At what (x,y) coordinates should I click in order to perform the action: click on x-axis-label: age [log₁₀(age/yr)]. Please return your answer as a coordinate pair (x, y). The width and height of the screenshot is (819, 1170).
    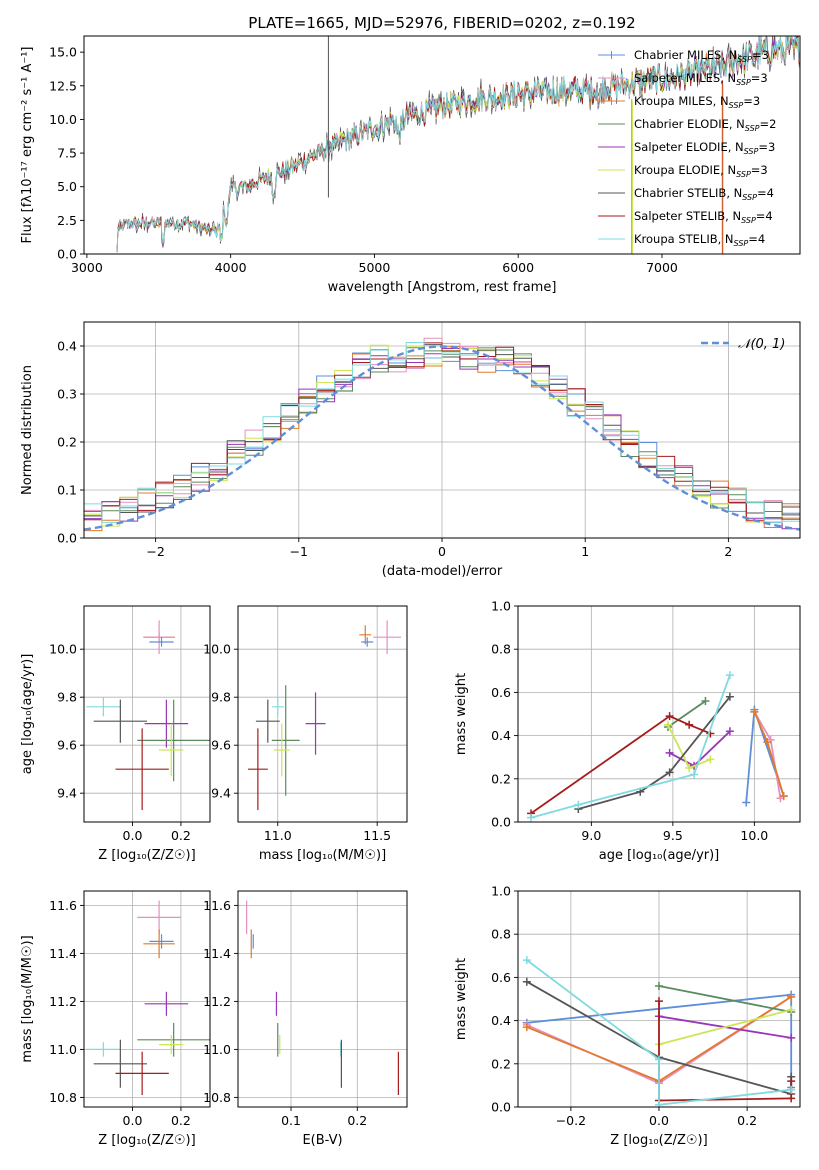
    Looking at the image, I should click on (659, 855).